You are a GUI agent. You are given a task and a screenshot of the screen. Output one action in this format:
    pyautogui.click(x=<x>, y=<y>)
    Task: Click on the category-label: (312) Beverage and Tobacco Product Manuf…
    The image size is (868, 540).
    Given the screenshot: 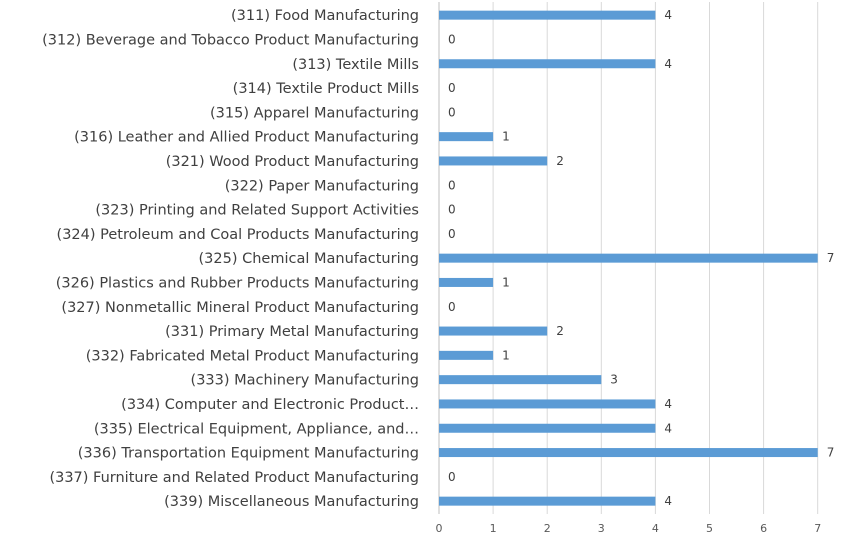 What is the action you would take?
    pyautogui.click(x=230, y=40)
    